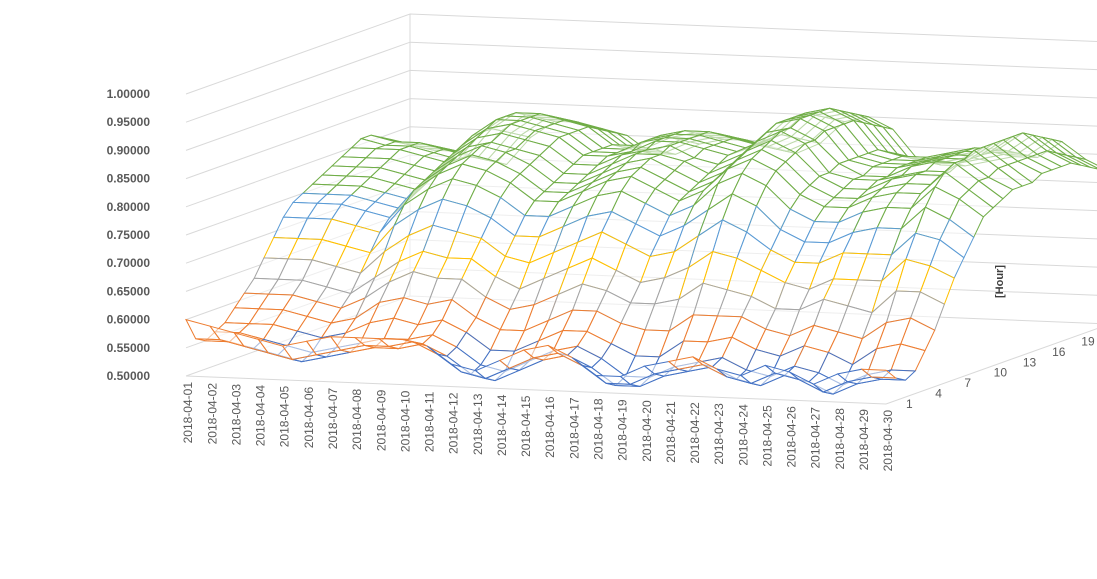 This screenshot has width=1097, height=579. What do you see at coordinates (938, 394) in the screenshot?
I see `hour-tick-label: 4` at bounding box center [938, 394].